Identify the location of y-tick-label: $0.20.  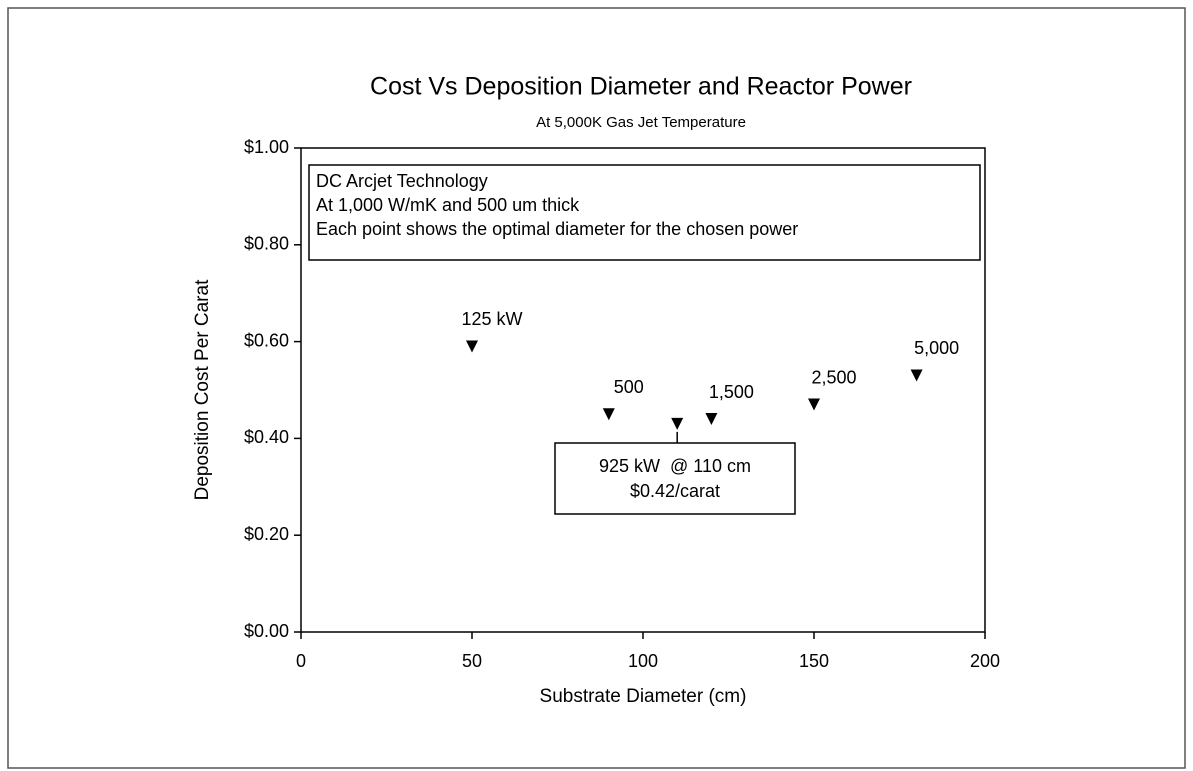
(266, 534).